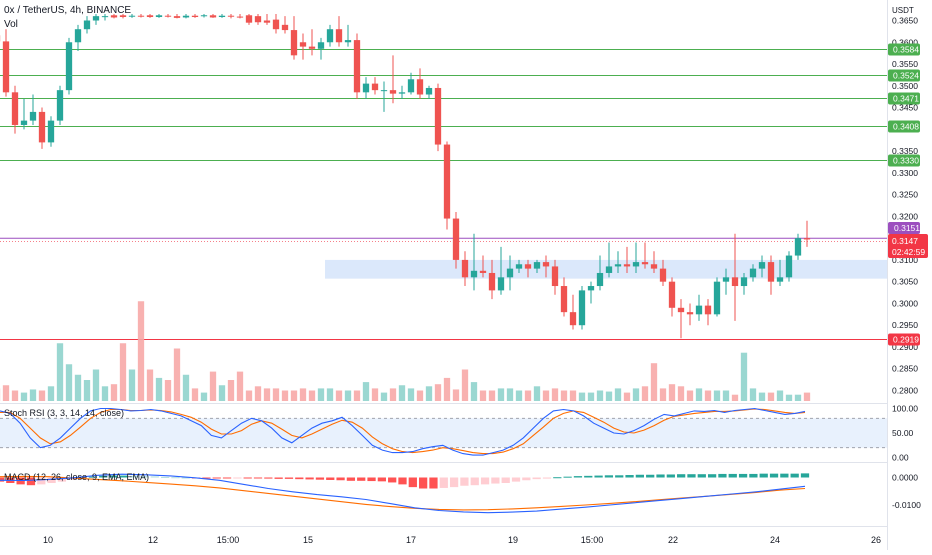  I want to click on stoch-title: Stoch RSI (3, 3, 14, 14, close), so click(64, 413).